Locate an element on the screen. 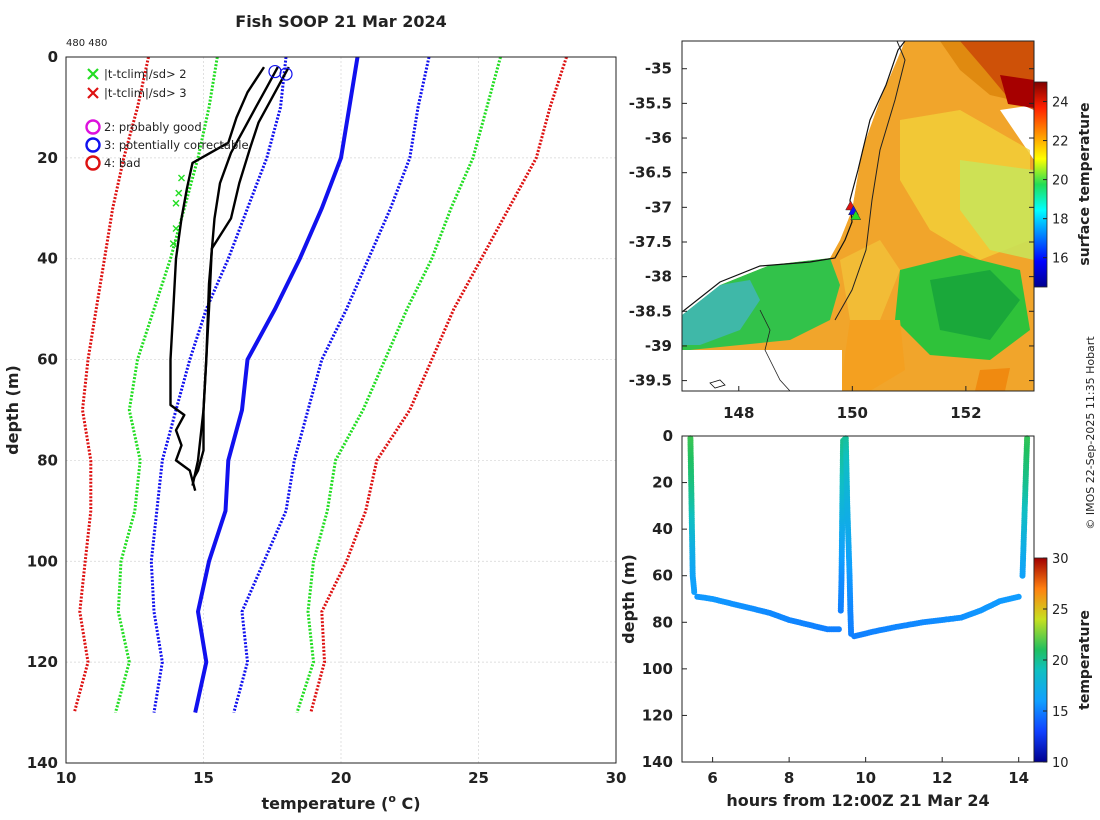  timedepth-xtick-label: 6 is located at coordinates (712, 778).